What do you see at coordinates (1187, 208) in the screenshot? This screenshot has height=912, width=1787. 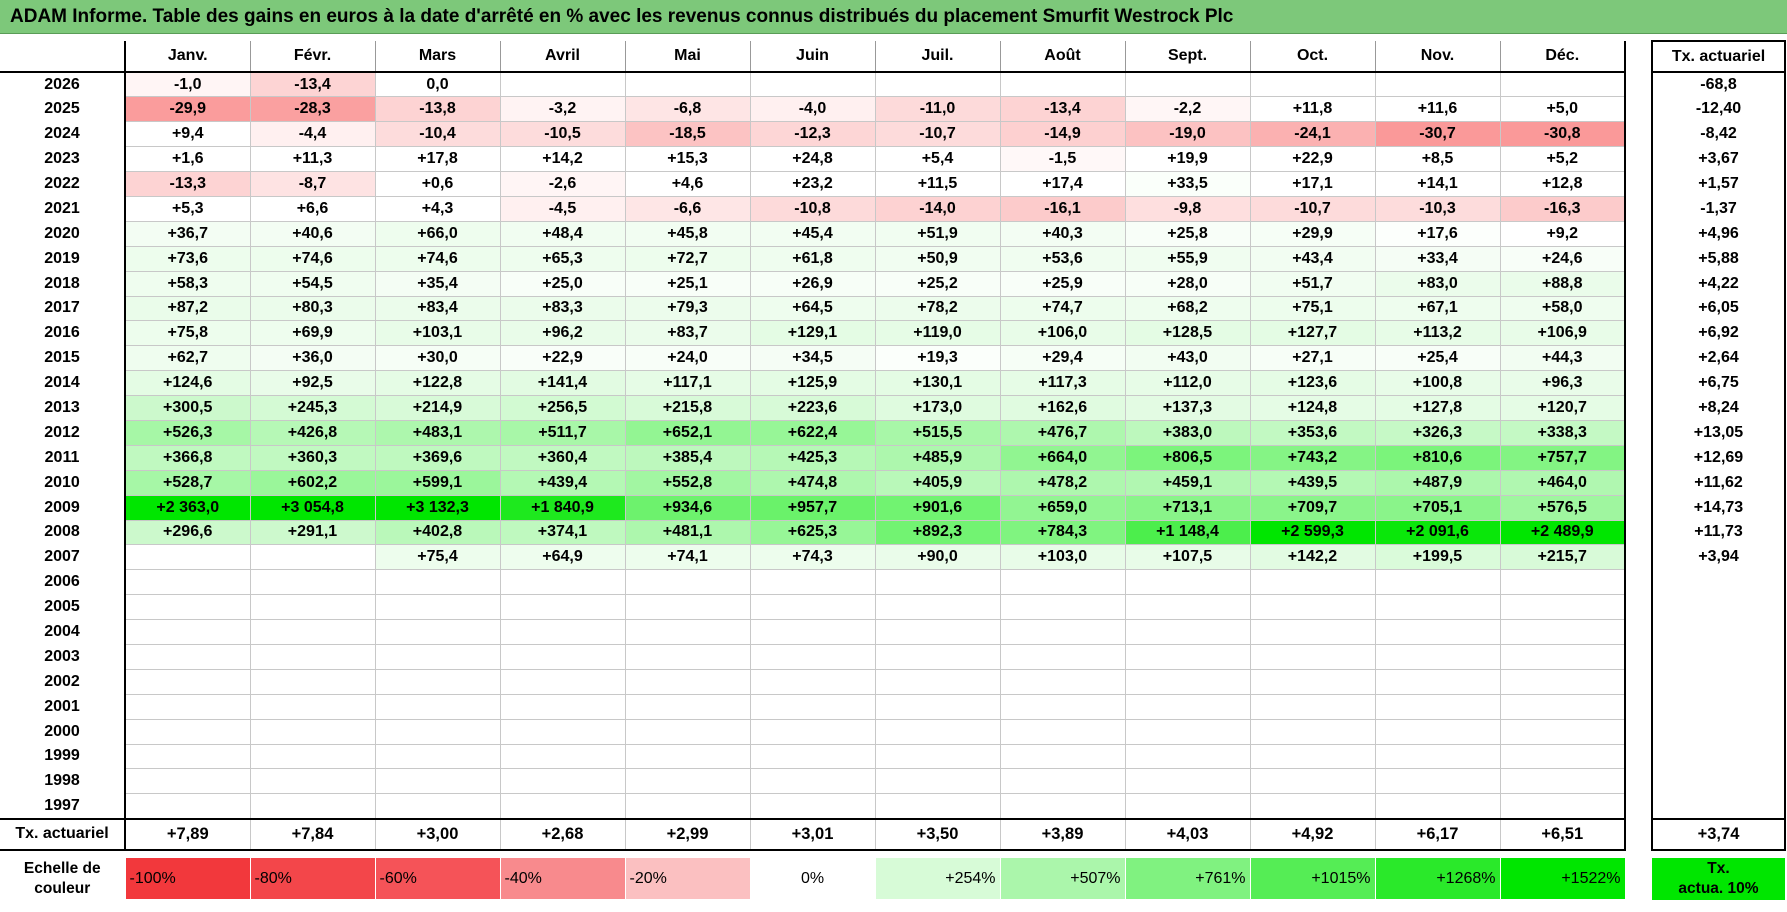 I see `gain-cell: -9,8` at bounding box center [1187, 208].